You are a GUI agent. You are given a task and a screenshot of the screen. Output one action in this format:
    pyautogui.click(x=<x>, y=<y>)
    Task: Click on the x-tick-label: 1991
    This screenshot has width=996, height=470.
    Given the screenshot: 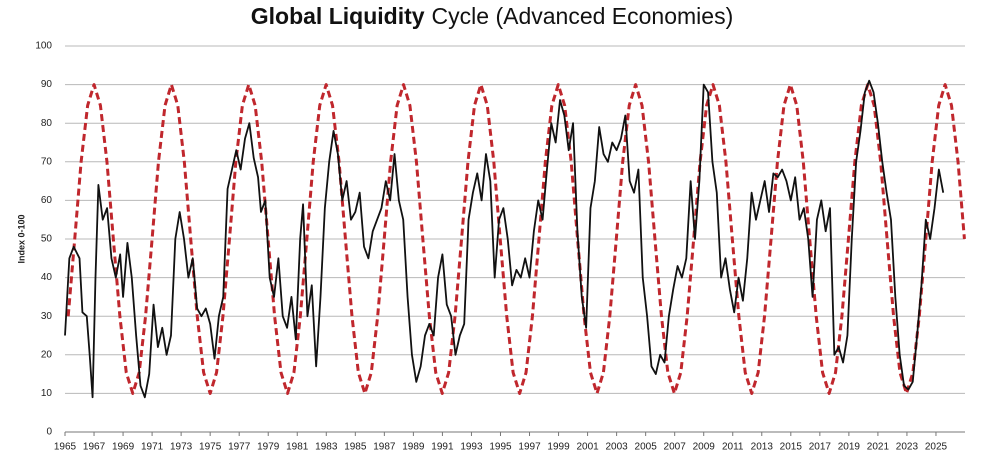 What is the action you would take?
    pyautogui.click(x=442, y=447)
    